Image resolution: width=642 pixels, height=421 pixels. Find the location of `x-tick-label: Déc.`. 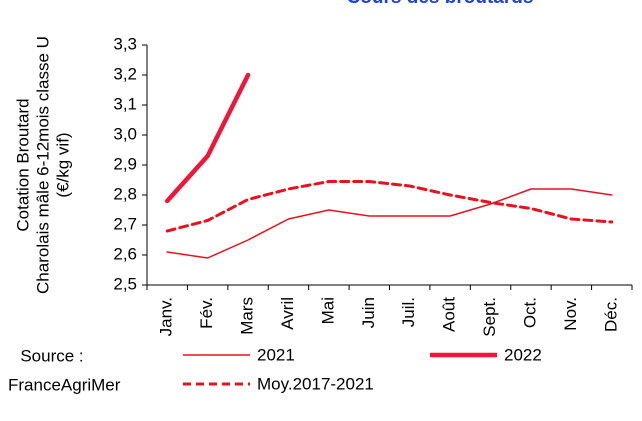

x-tick-label: Déc. is located at coordinates (610, 314).